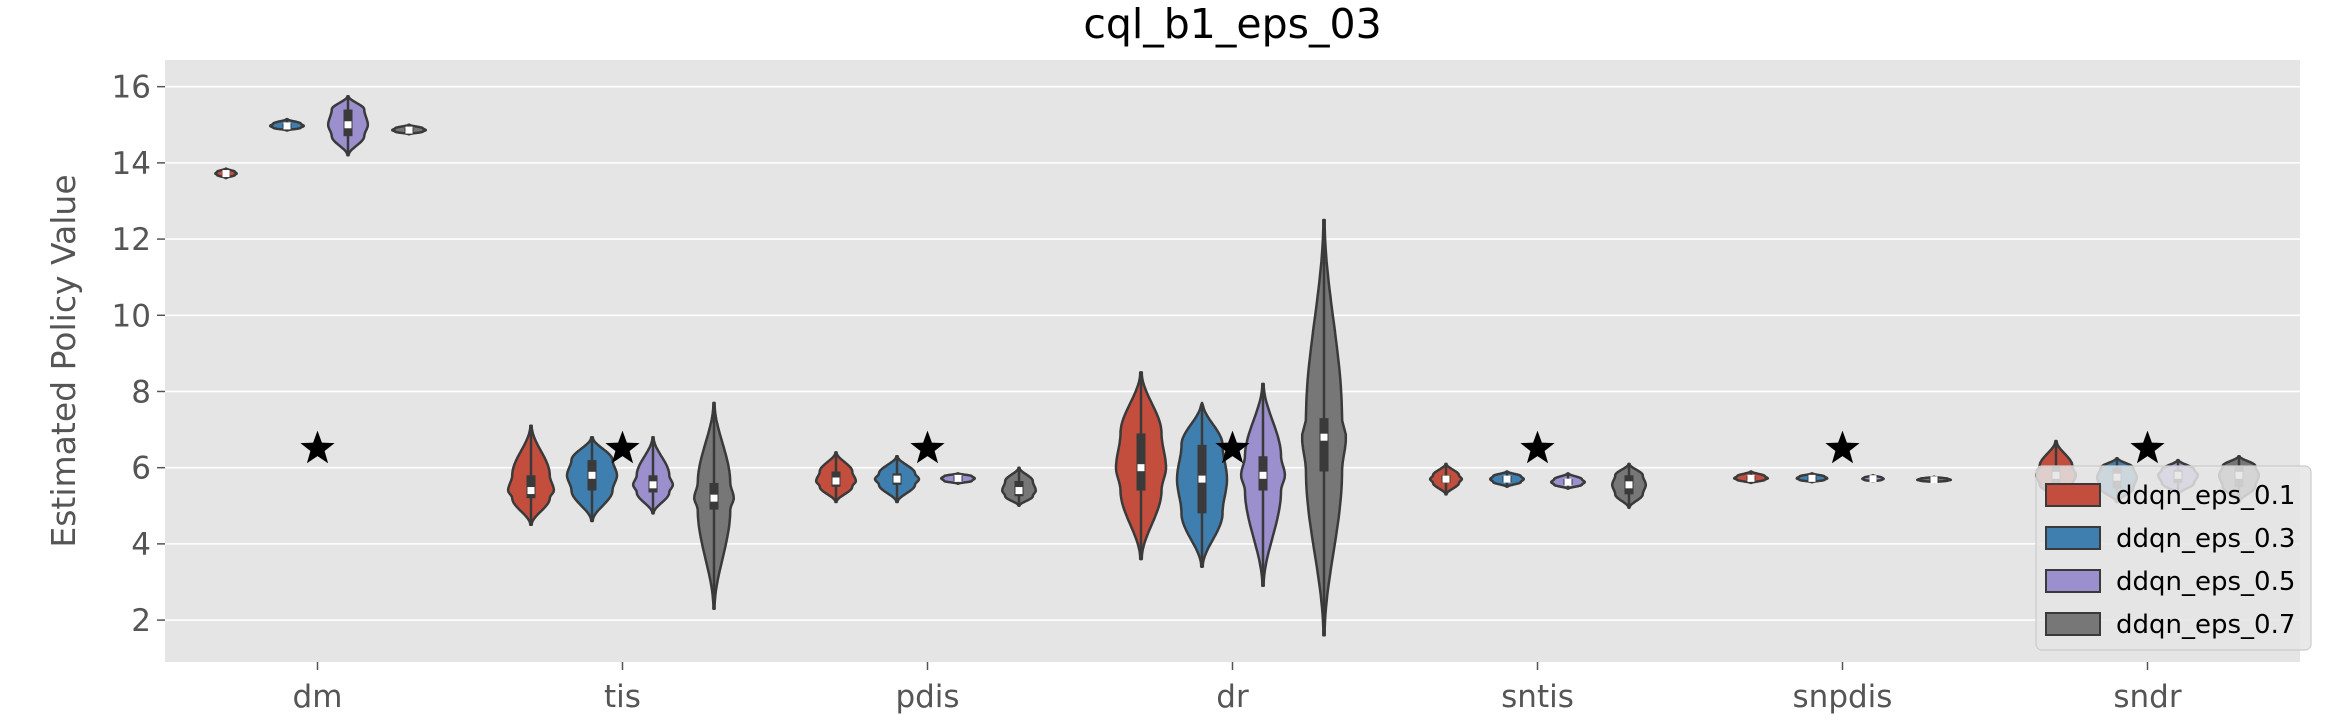  What do you see at coordinates (141, 545) in the screenshot?
I see `y-tick-label: 4` at bounding box center [141, 545].